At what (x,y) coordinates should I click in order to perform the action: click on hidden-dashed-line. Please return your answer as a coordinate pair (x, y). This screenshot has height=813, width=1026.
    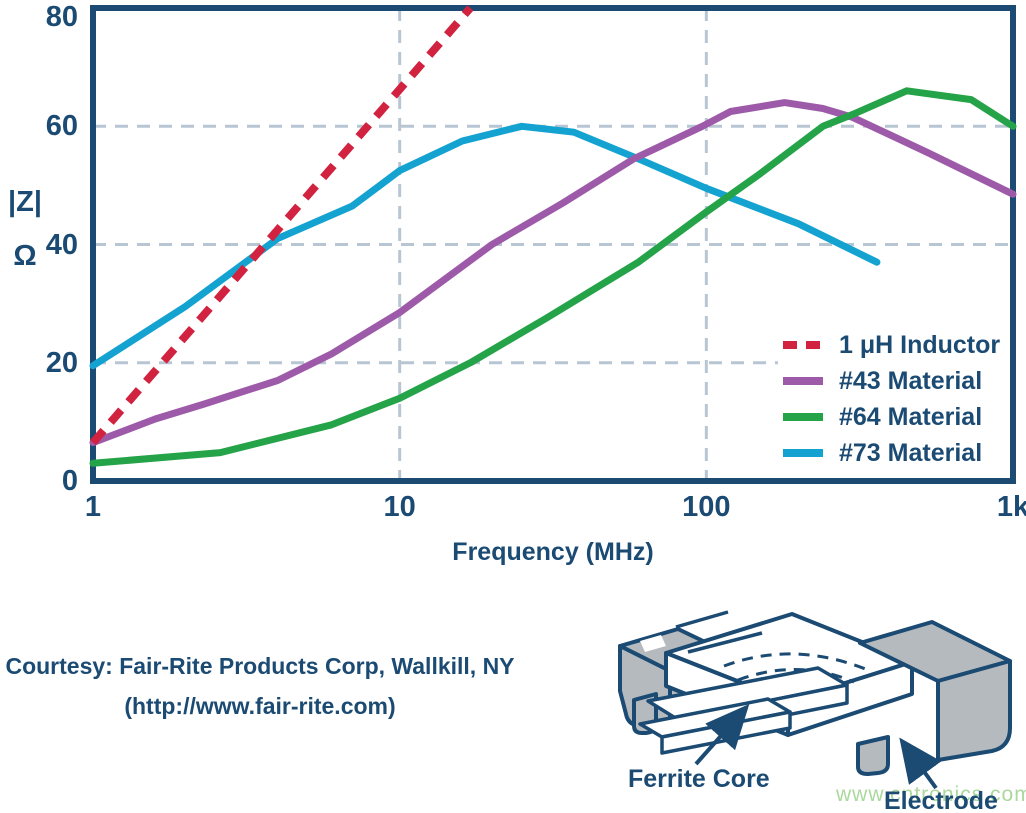
    Looking at the image, I should click on (796, 676).